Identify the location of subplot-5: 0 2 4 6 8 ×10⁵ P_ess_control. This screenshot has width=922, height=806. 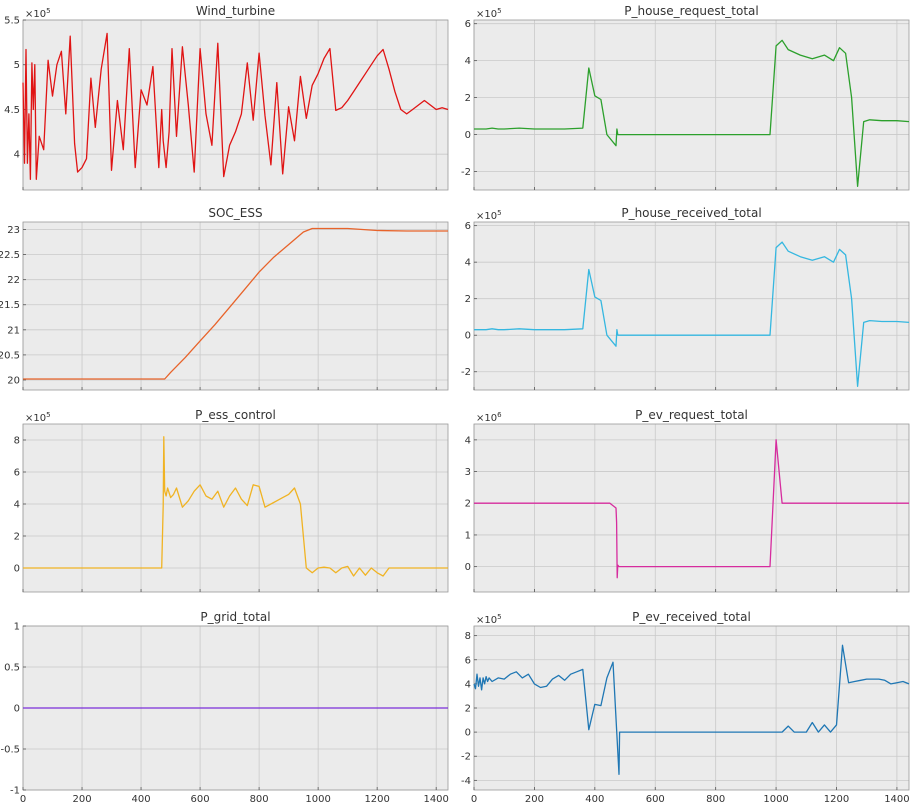
(231, 500).